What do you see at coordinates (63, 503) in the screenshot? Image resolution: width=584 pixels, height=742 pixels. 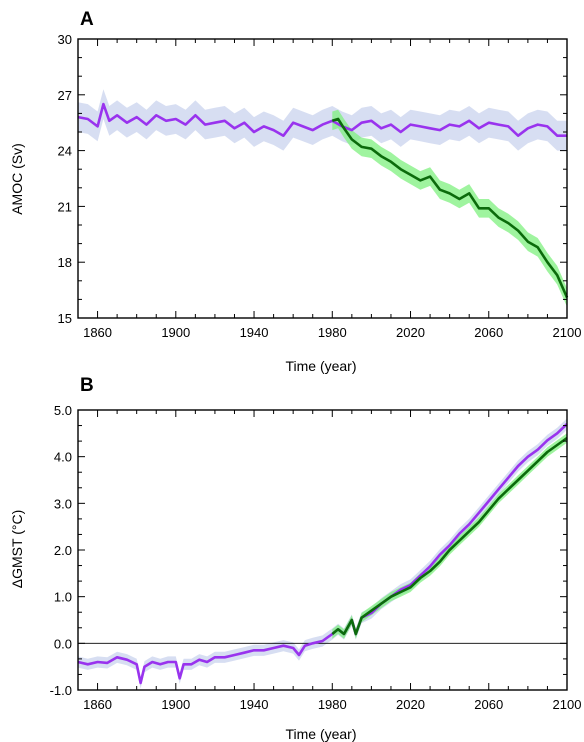 I see `panel-b-y-tick-label-4: 3.0` at bounding box center [63, 503].